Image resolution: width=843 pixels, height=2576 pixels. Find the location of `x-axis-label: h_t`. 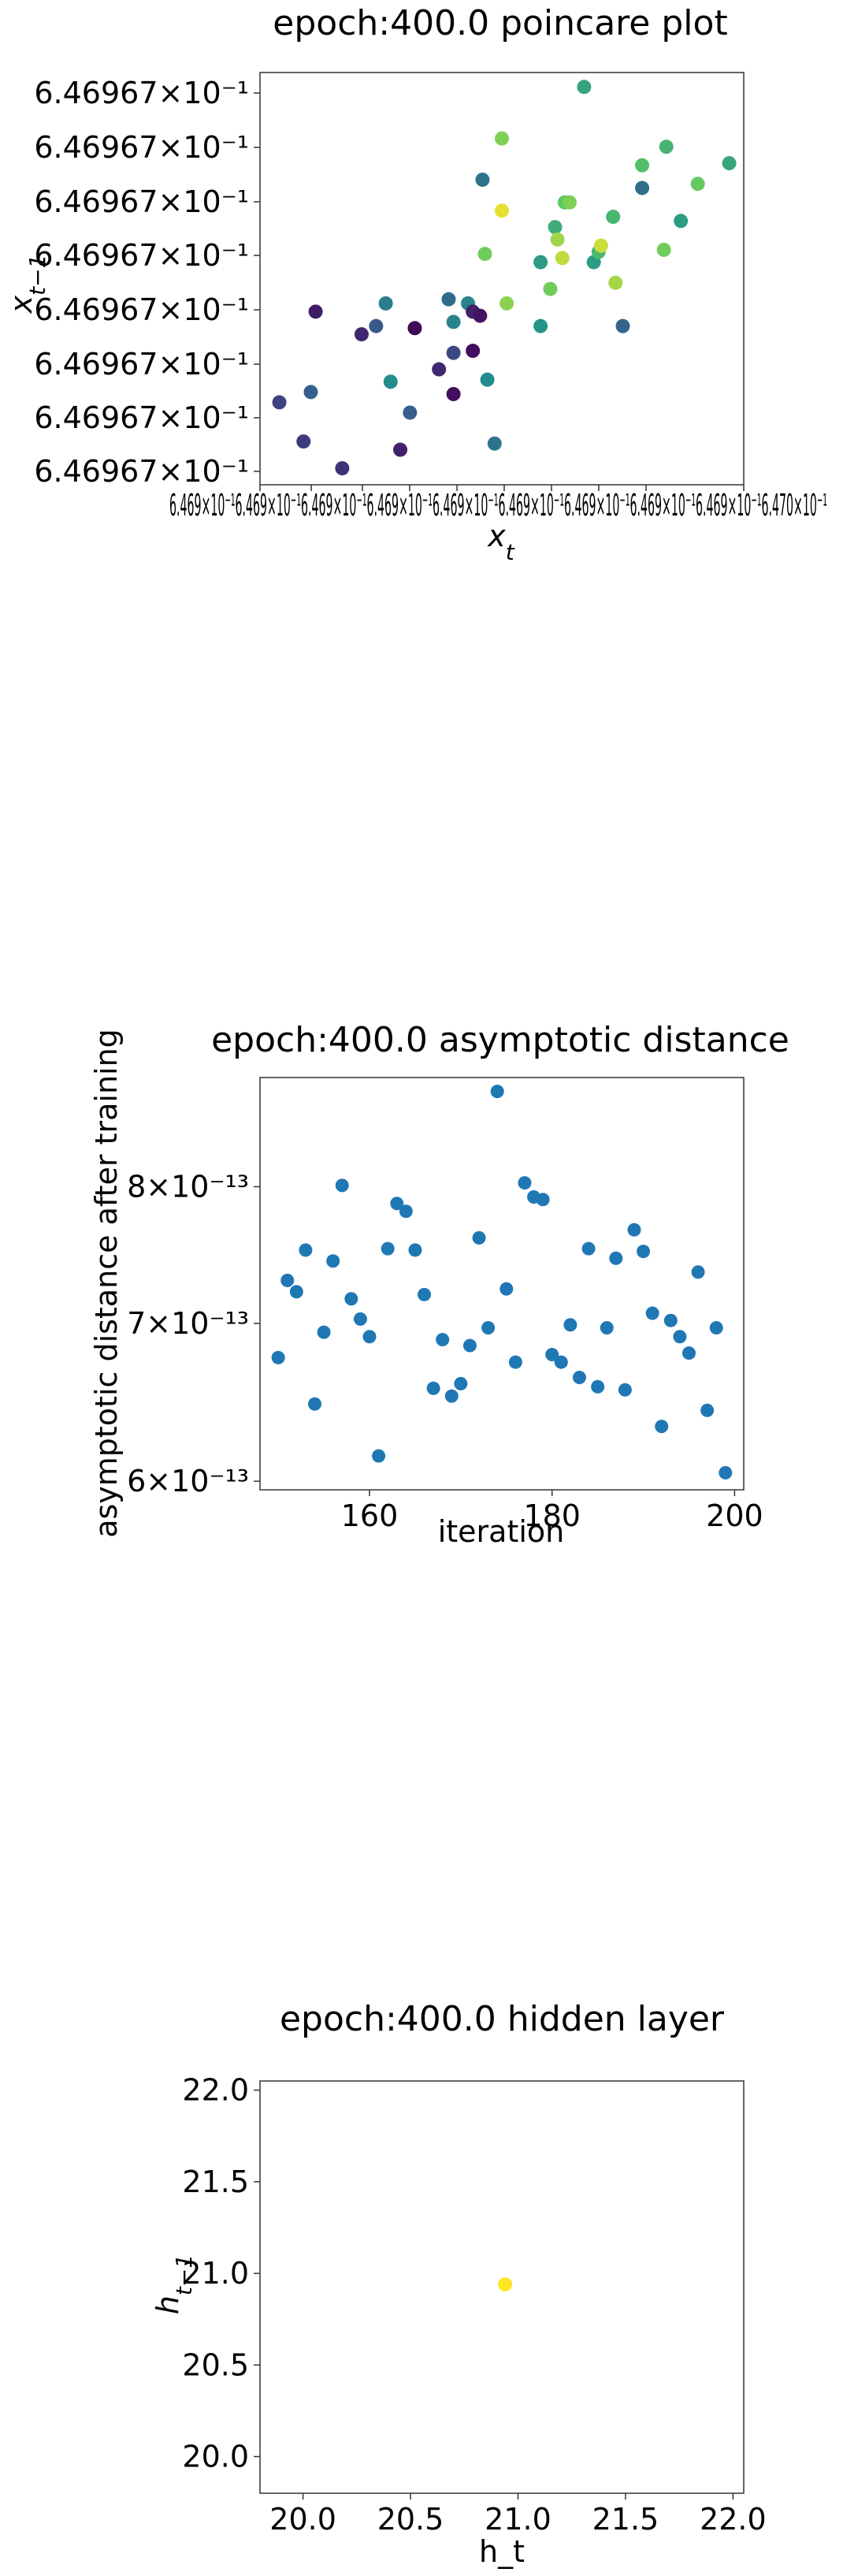

x-axis-label: h_t is located at coordinates (502, 2551).